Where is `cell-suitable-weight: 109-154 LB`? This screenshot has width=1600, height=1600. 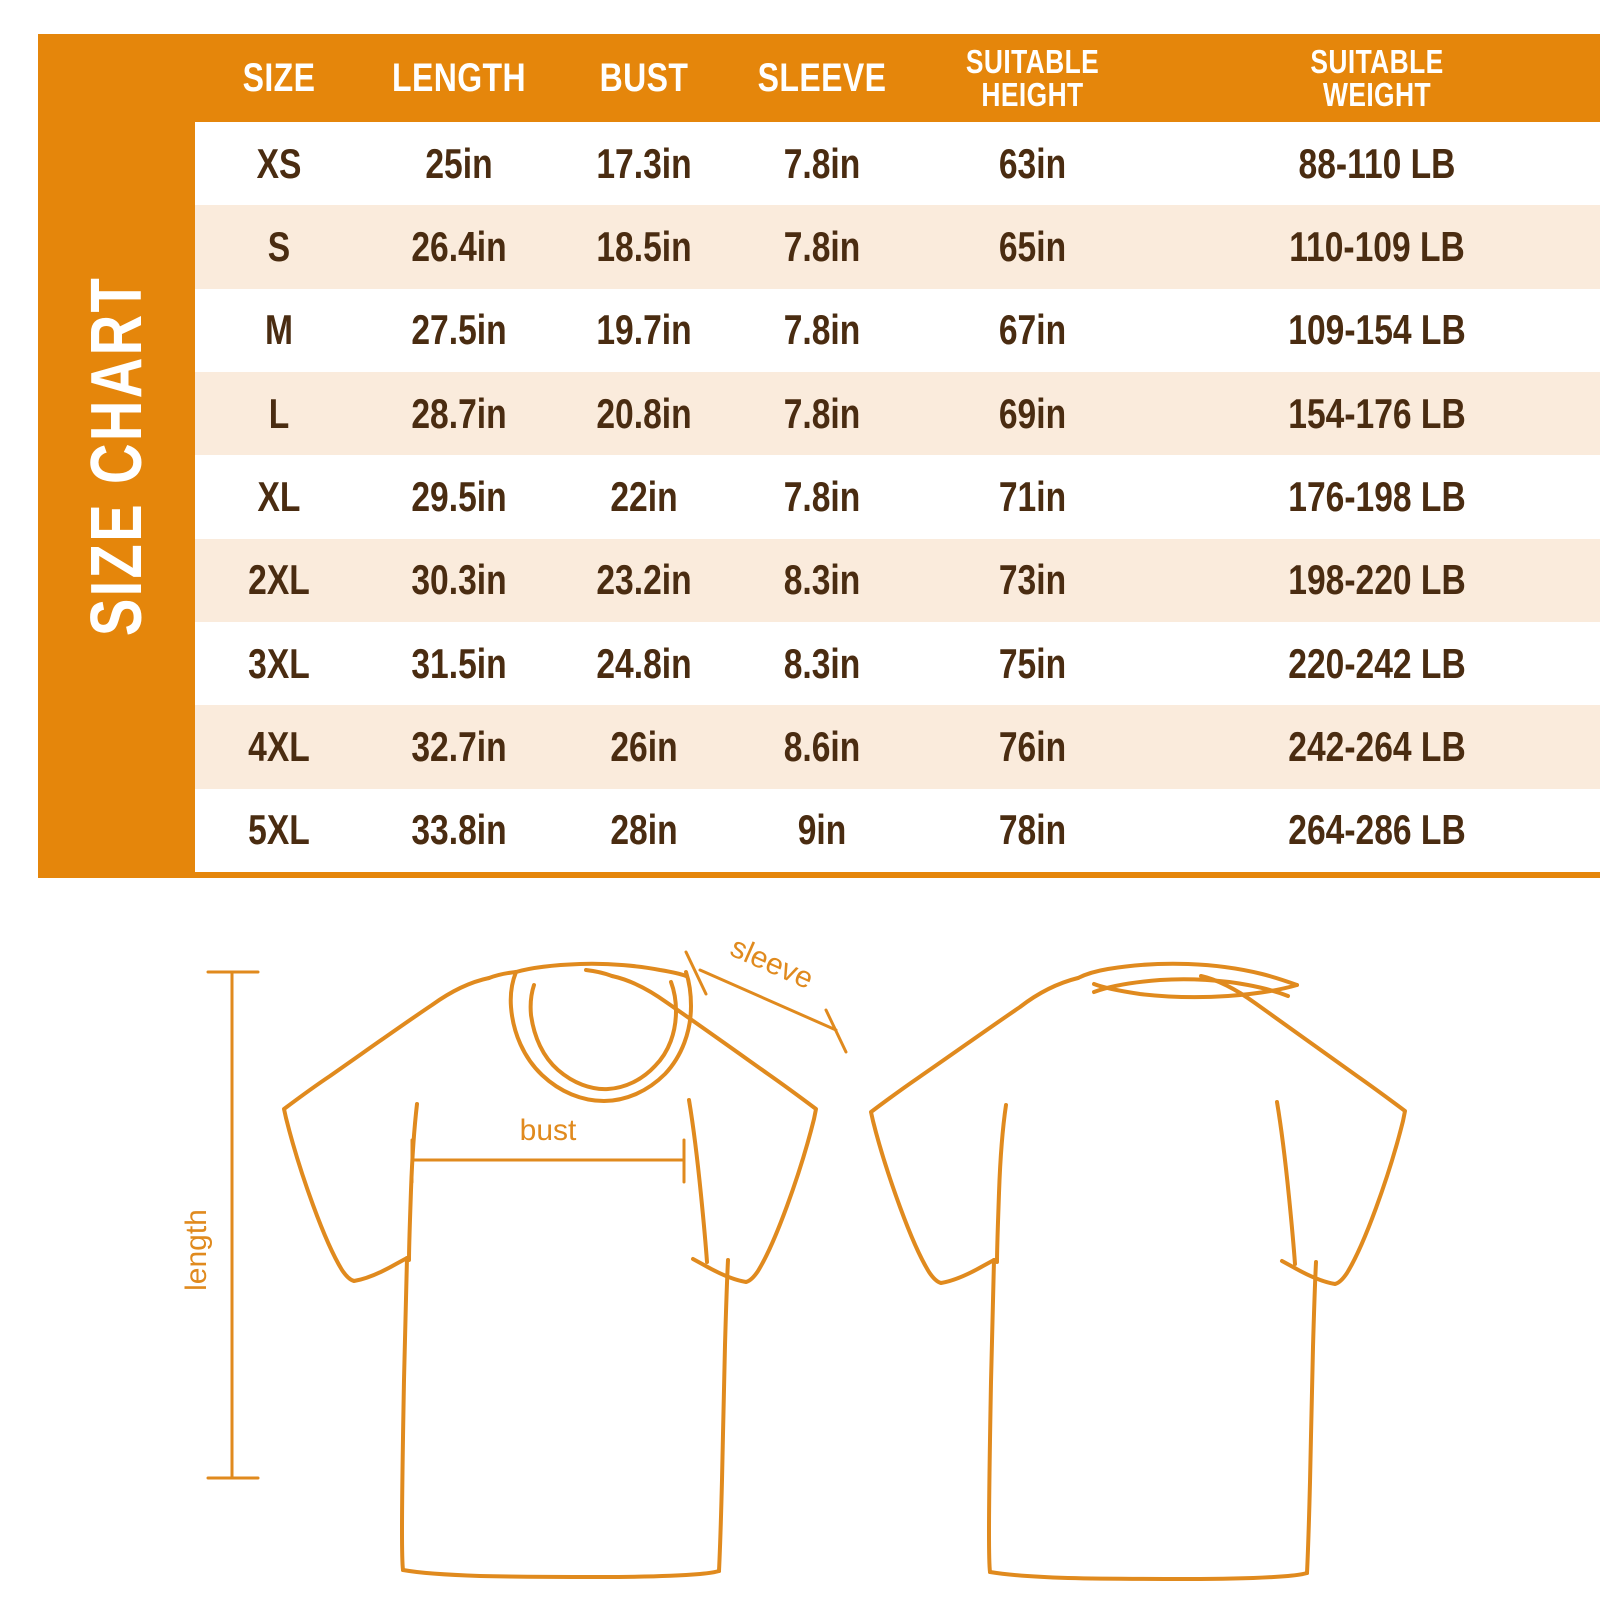
cell-suitable-weight: 109-154 LB is located at coordinates (1377, 330).